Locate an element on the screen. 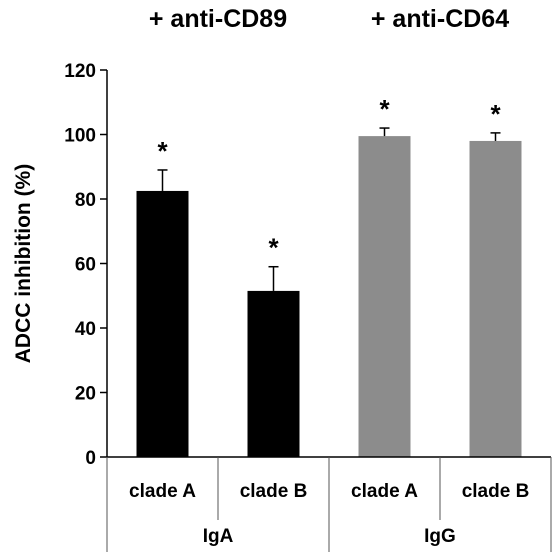  y-axis-label: ADCC inhibition (%) is located at coordinates (23, 263).